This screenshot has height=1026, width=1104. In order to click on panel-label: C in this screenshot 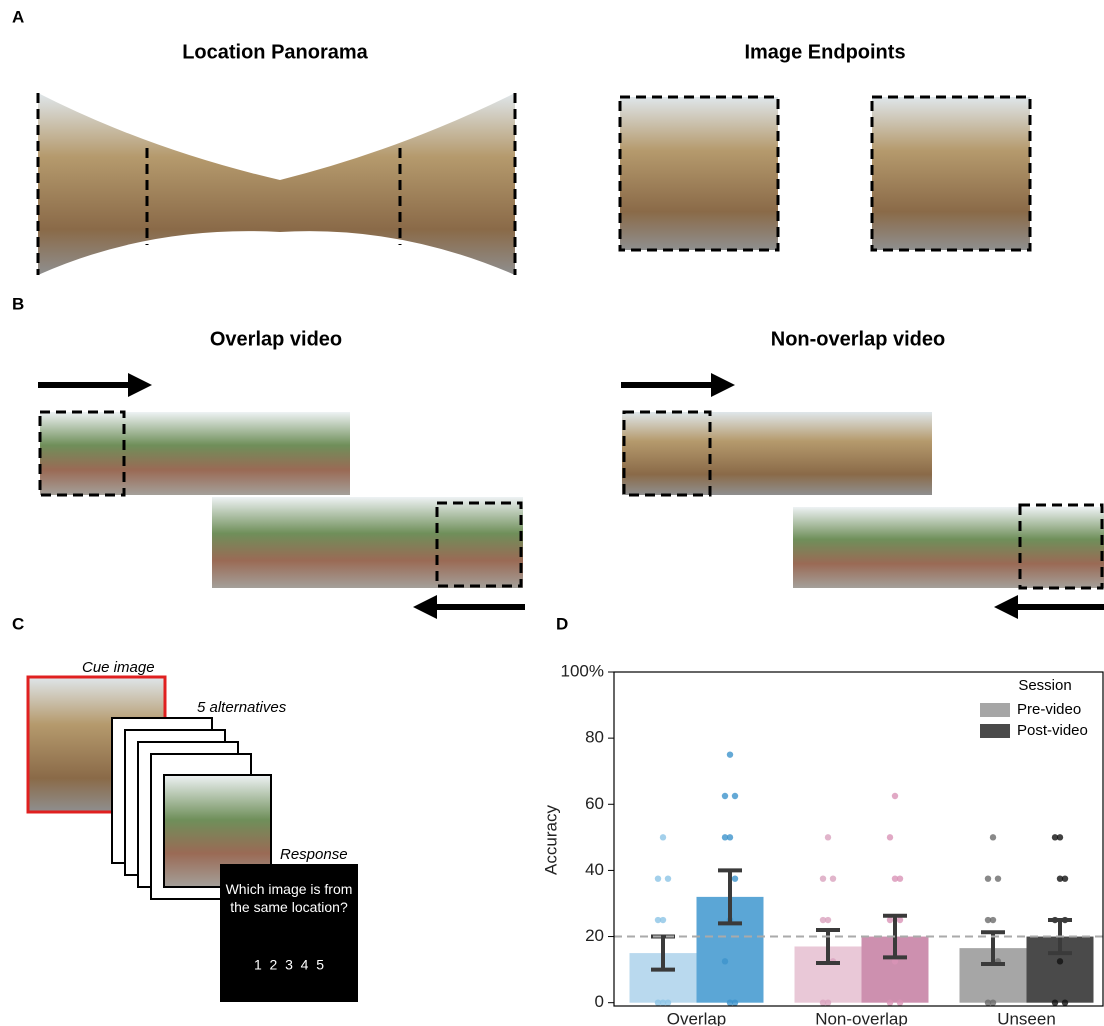, I will do `click(18, 623)`.